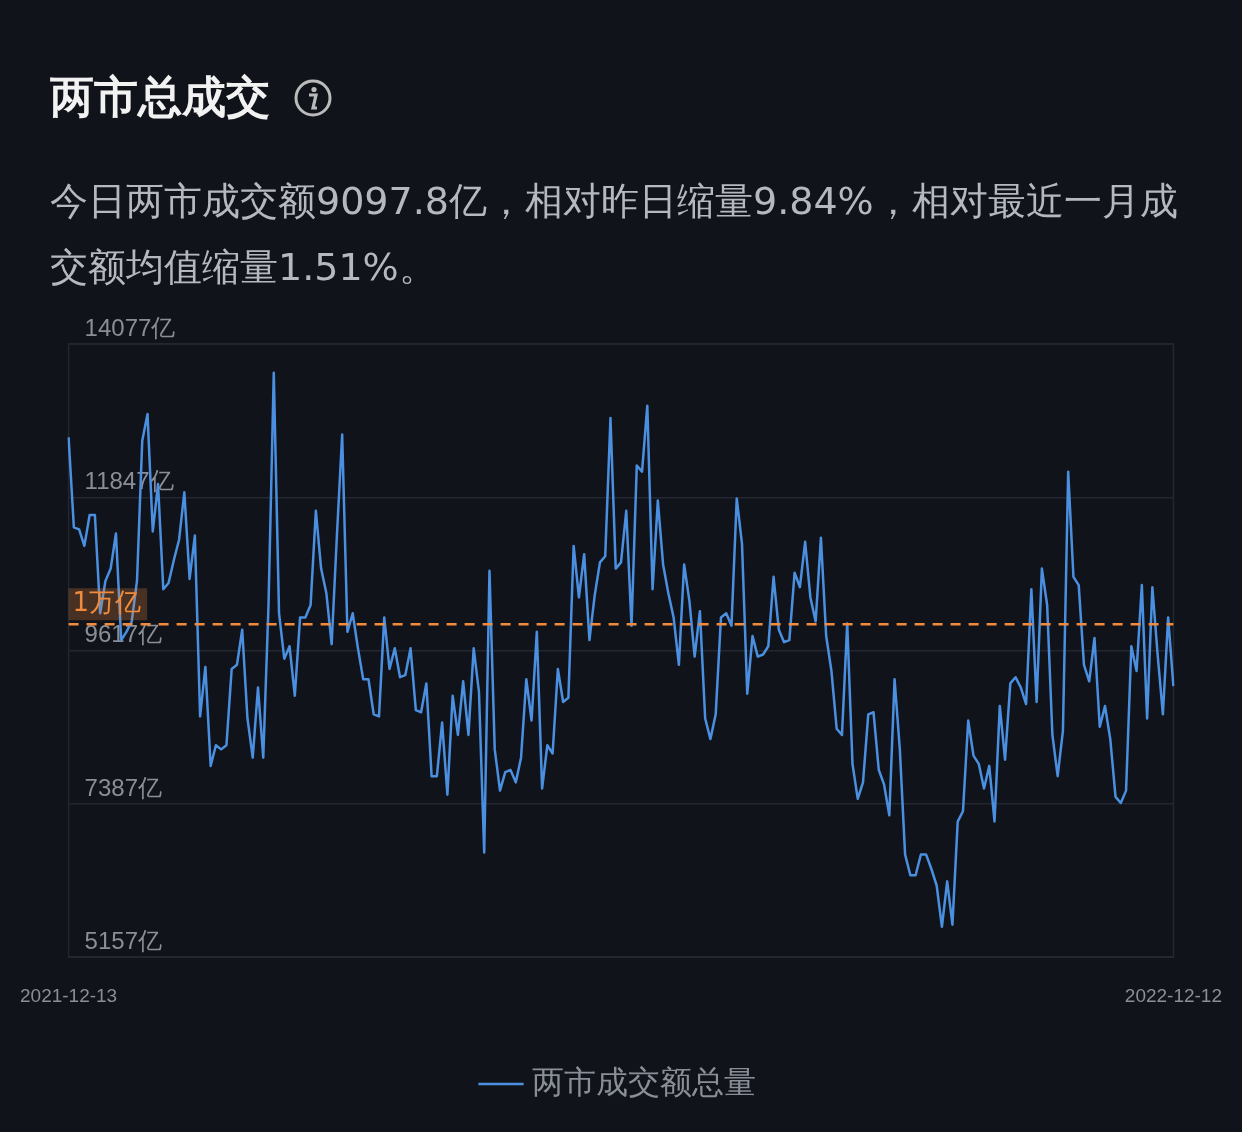 Image resolution: width=1242 pixels, height=1132 pixels. What do you see at coordinates (123, 787) in the screenshot?
I see `y-tick-label: 7387亿` at bounding box center [123, 787].